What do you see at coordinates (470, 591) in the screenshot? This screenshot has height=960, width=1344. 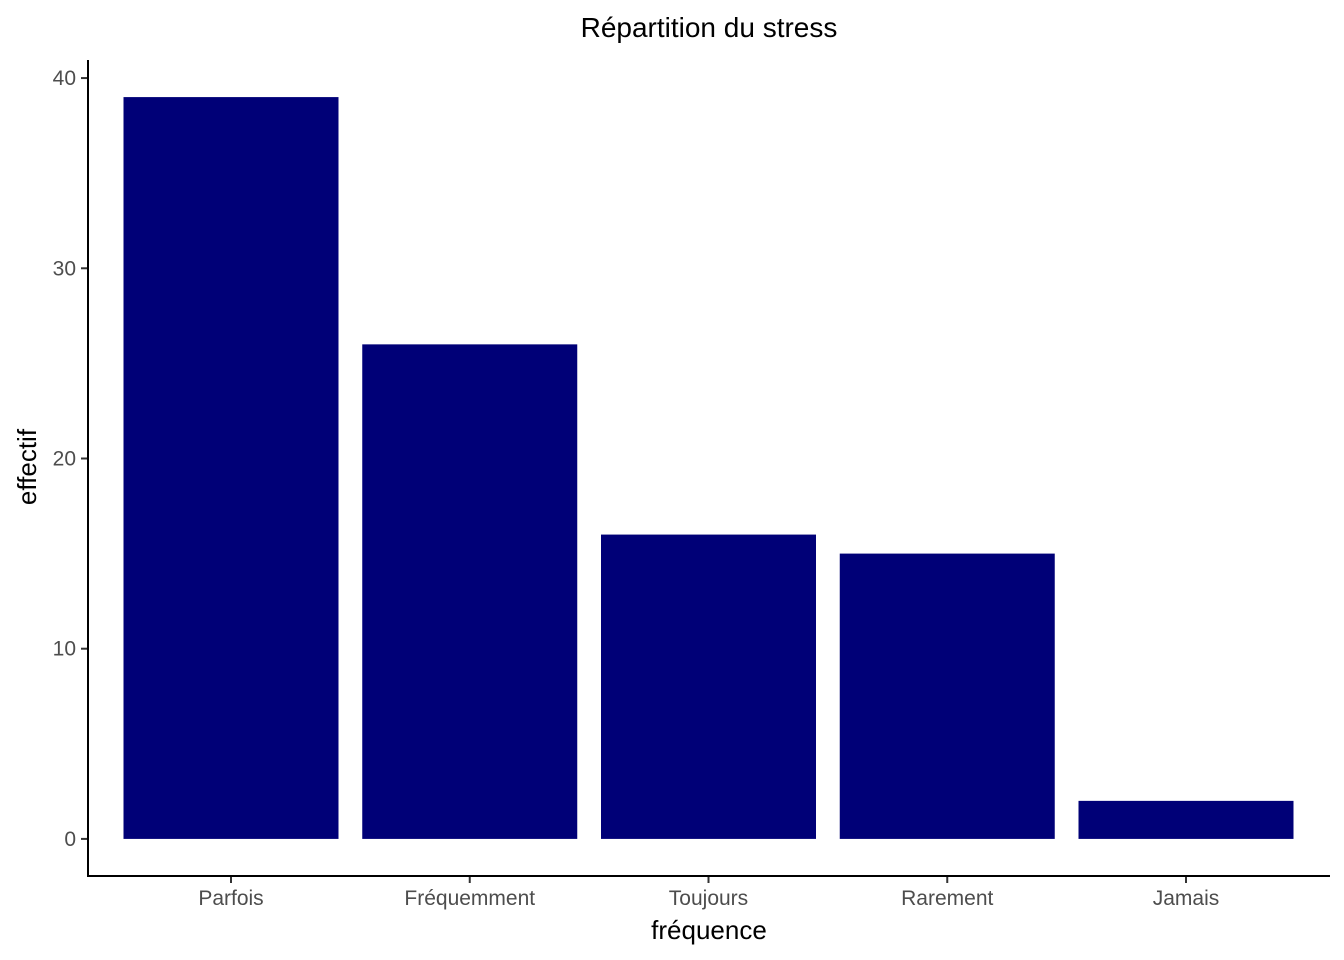 I see `bar-fréquemment` at bounding box center [470, 591].